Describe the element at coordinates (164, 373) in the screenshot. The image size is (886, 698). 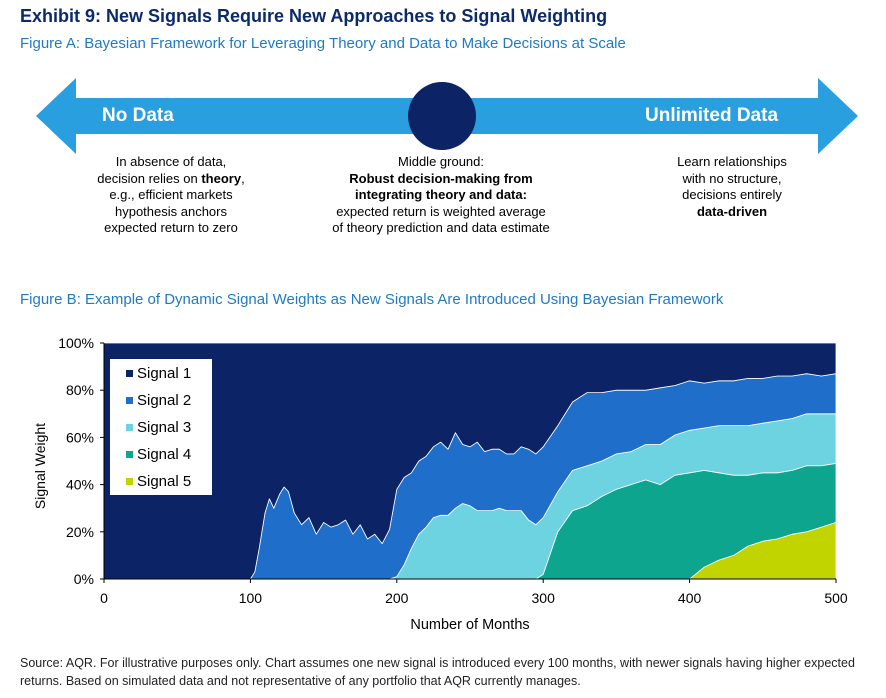
I see `legend-label: Signal 1` at that location.